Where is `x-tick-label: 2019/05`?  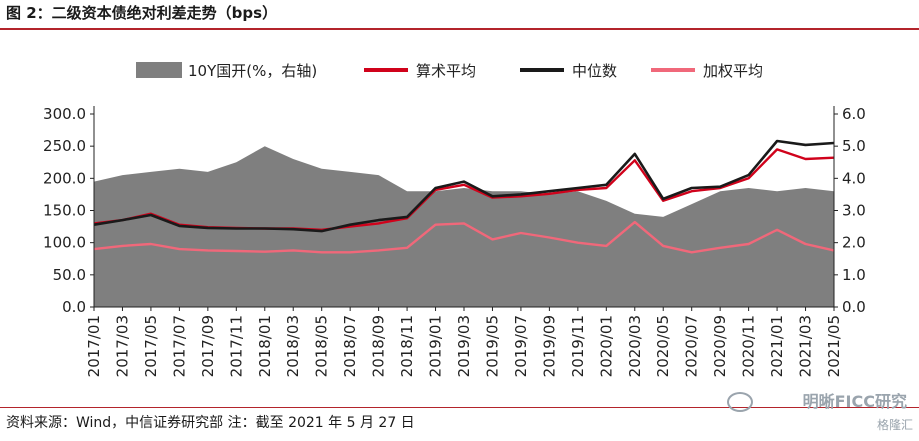
x-tick-label: 2019/05 is located at coordinates (492, 346).